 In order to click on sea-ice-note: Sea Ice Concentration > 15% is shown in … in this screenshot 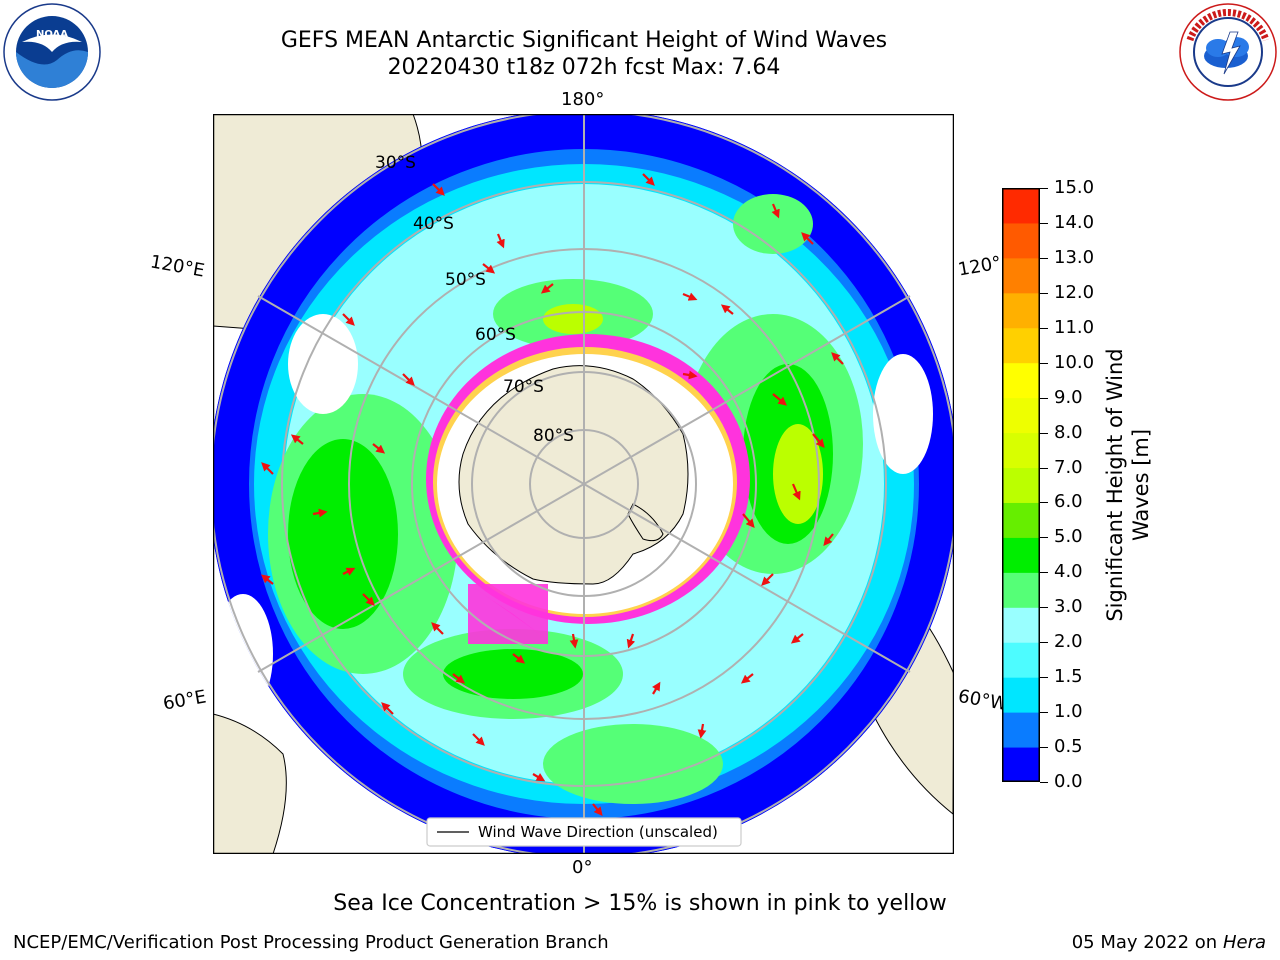, I will do `click(640, 903)`.